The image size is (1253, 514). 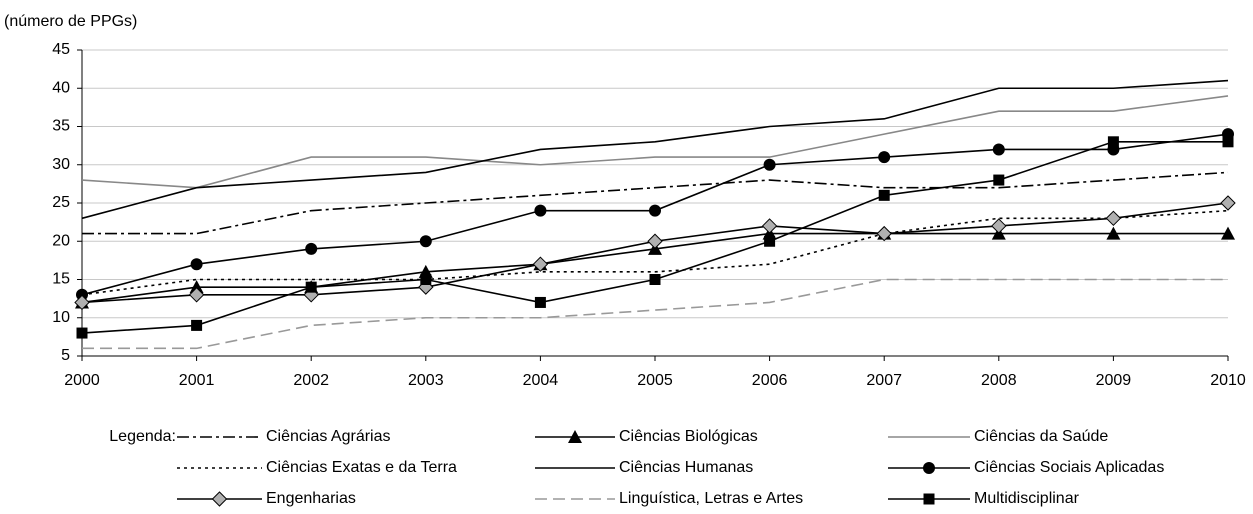 What do you see at coordinates (197, 380) in the screenshot?
I see `x-tick-label: 2001` at bounding box center [197, 380].